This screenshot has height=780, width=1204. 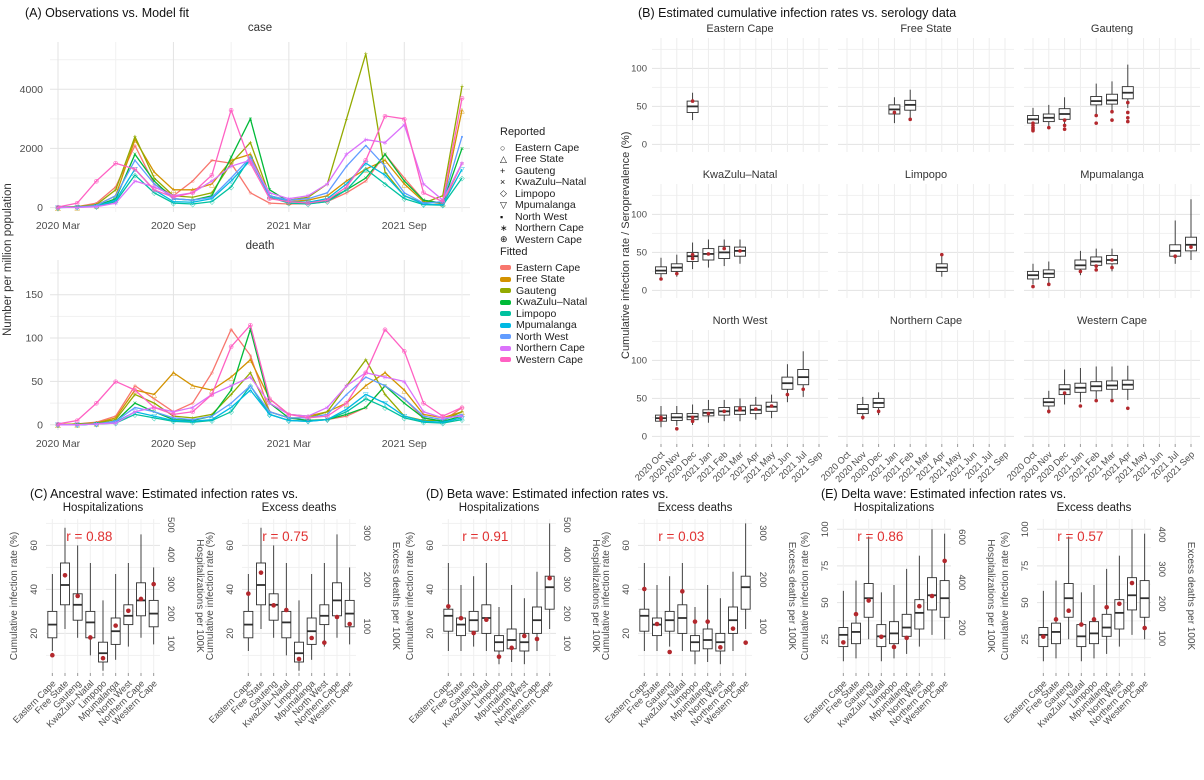 What do you see at coordinates (791, 596) in the screenshot?
I see `svg-text: Excess deaths per 100K` at bounding box center [791, 596].